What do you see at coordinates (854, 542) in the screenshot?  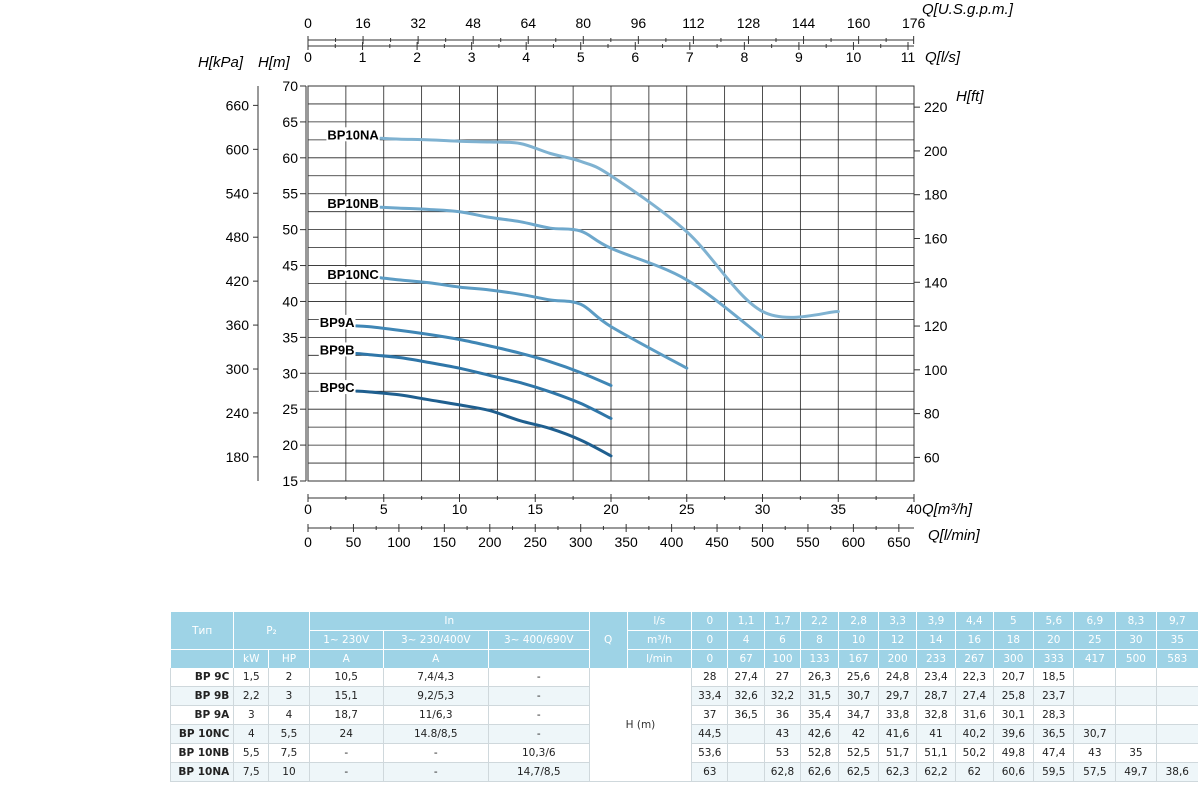 I see `tick-label: 600` at bounding box center [854, 542].